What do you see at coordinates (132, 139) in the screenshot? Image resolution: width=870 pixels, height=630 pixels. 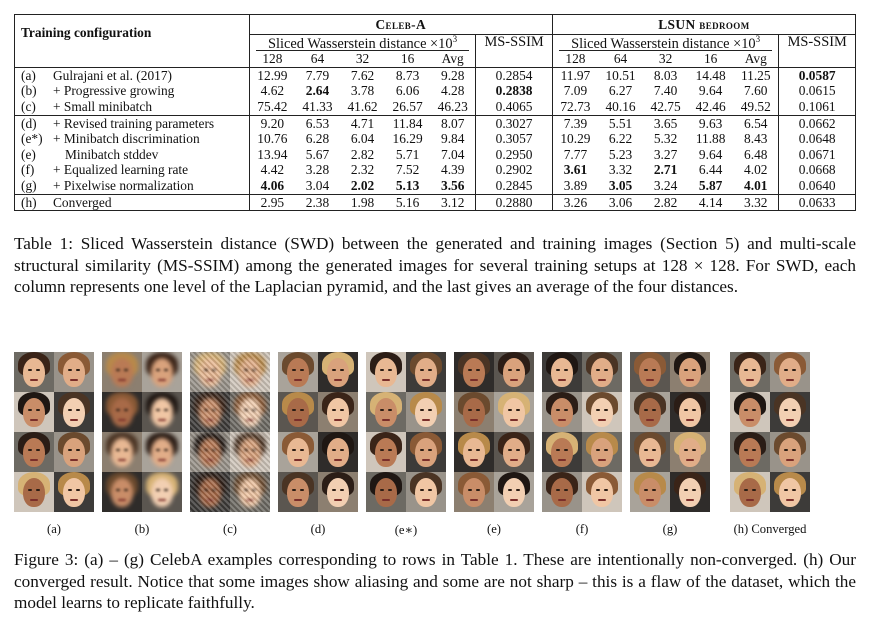 I see `row-label: (e*) + Minibatch discrimination` at bounding box center [132, 139].